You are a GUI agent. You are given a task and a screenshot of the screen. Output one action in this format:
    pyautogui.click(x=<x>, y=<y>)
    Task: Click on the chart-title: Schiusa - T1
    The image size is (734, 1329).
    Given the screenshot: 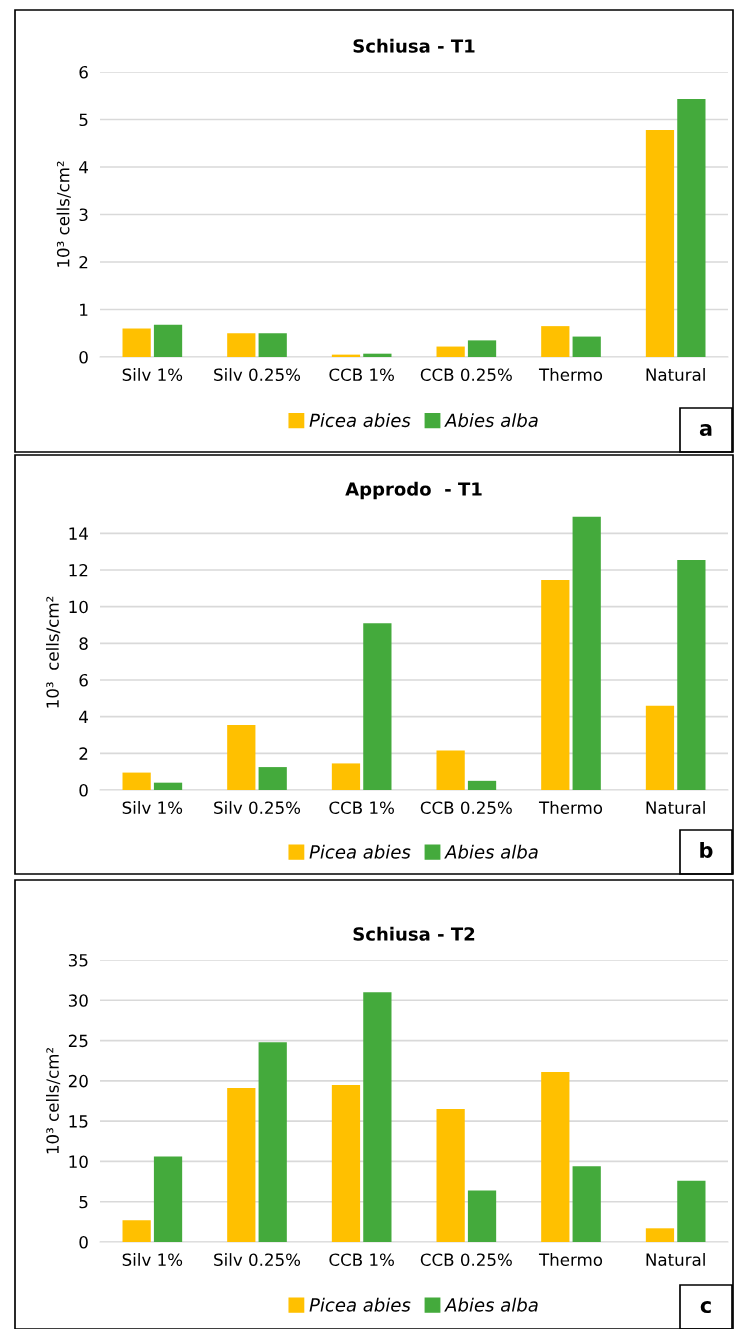 What is the action you would take?
    pyautogui.click(x=414, y=45)
    